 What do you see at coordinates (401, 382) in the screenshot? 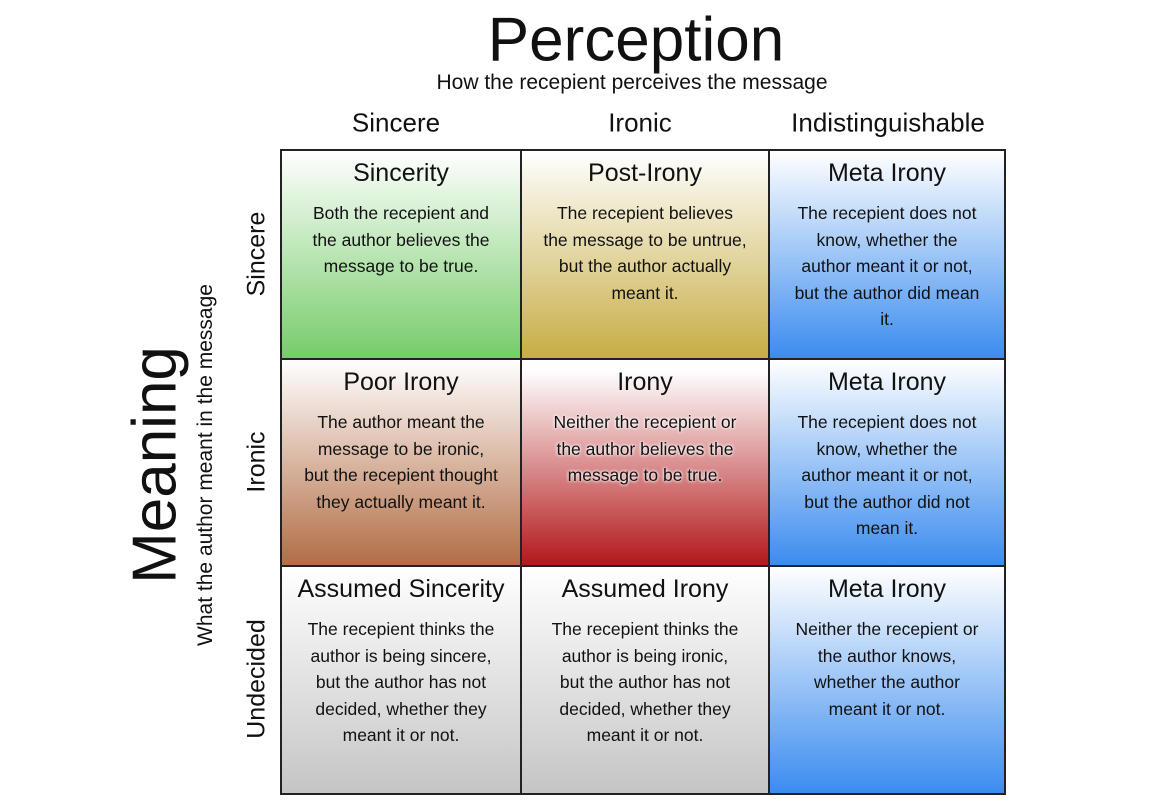
I see `cell-title: Poor Irony` at bounding box center [401, 382].